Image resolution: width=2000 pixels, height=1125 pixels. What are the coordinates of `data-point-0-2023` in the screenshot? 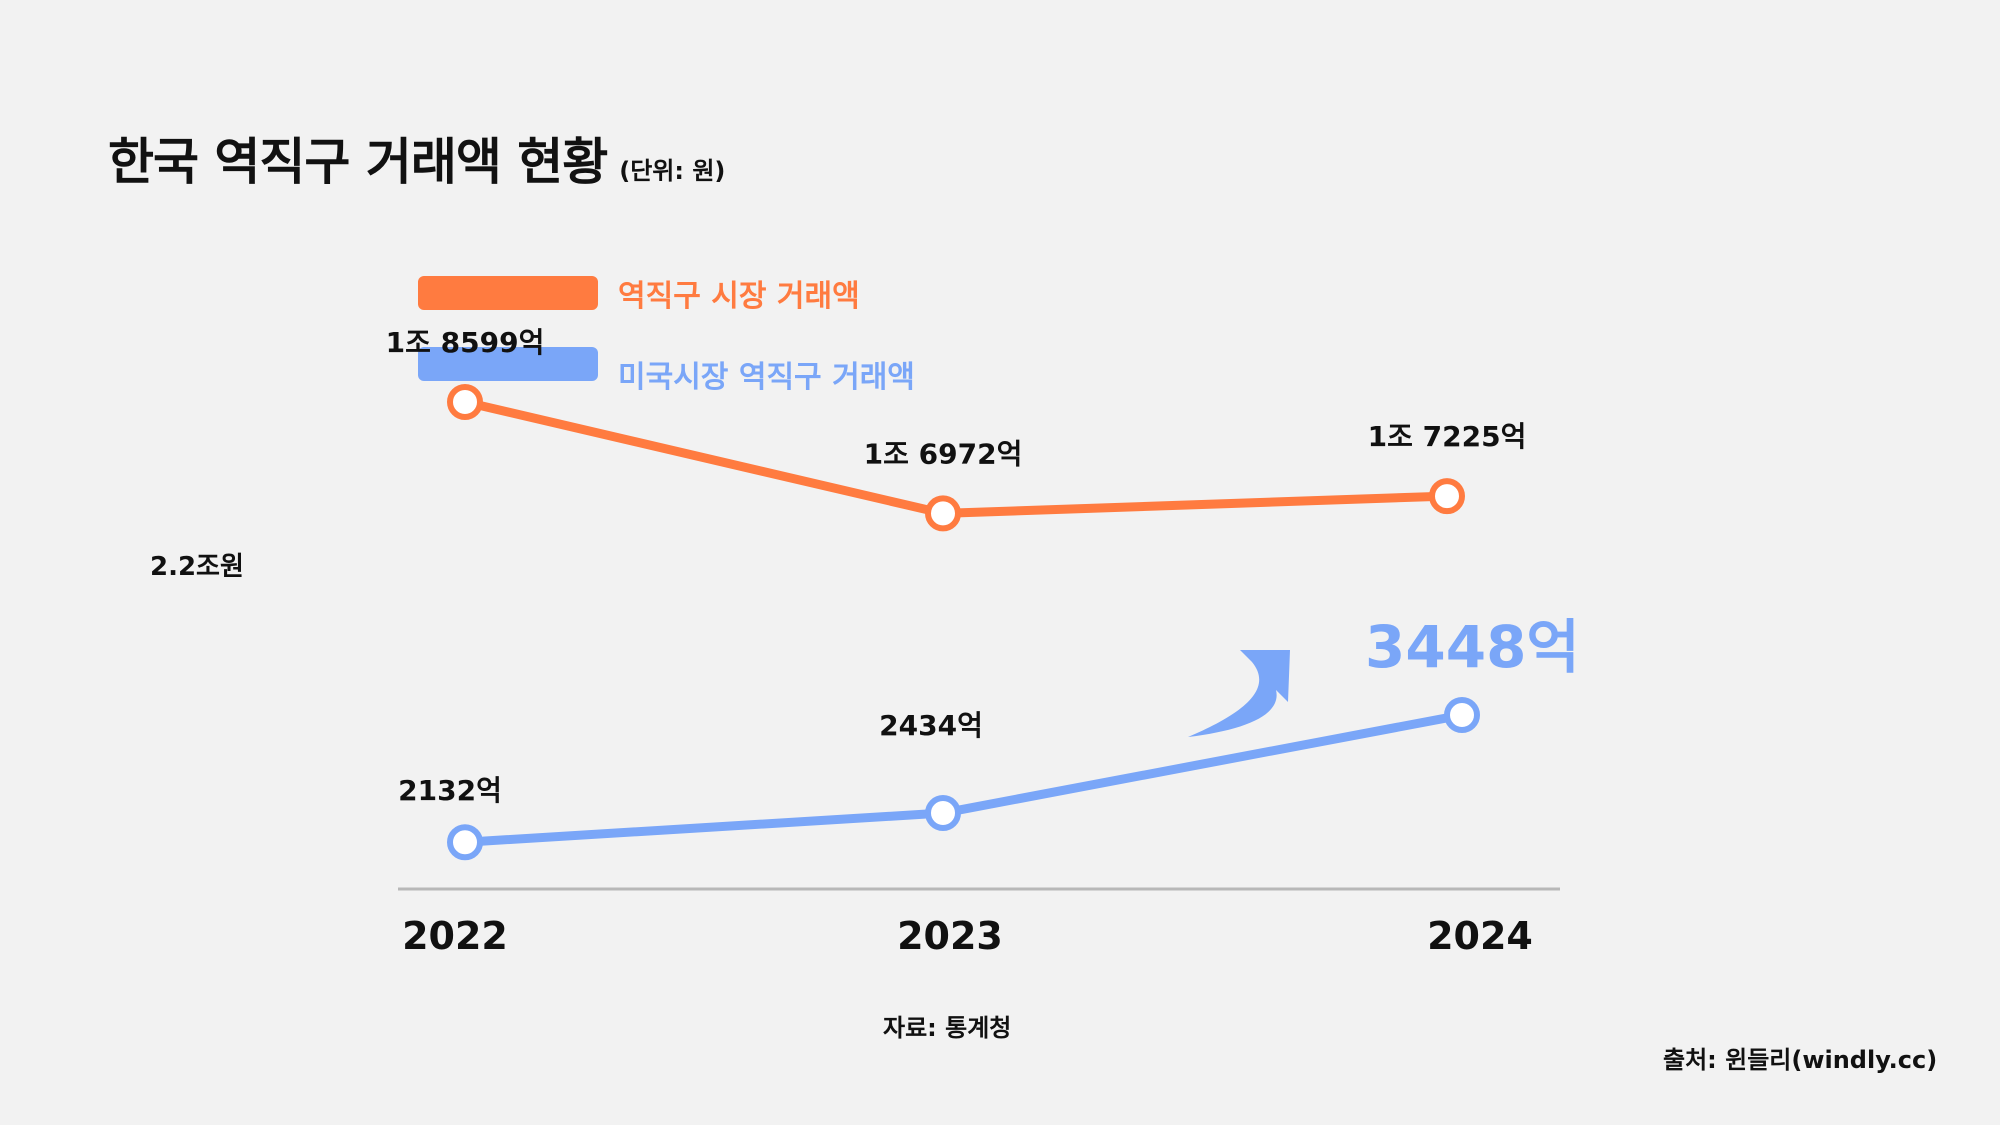 It's located at (943, 513).